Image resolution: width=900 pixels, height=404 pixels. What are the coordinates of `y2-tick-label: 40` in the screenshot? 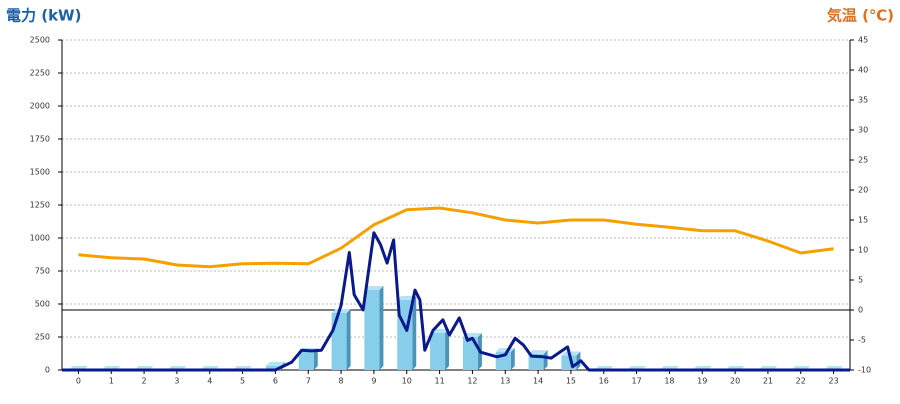 It's located at (863, 70).